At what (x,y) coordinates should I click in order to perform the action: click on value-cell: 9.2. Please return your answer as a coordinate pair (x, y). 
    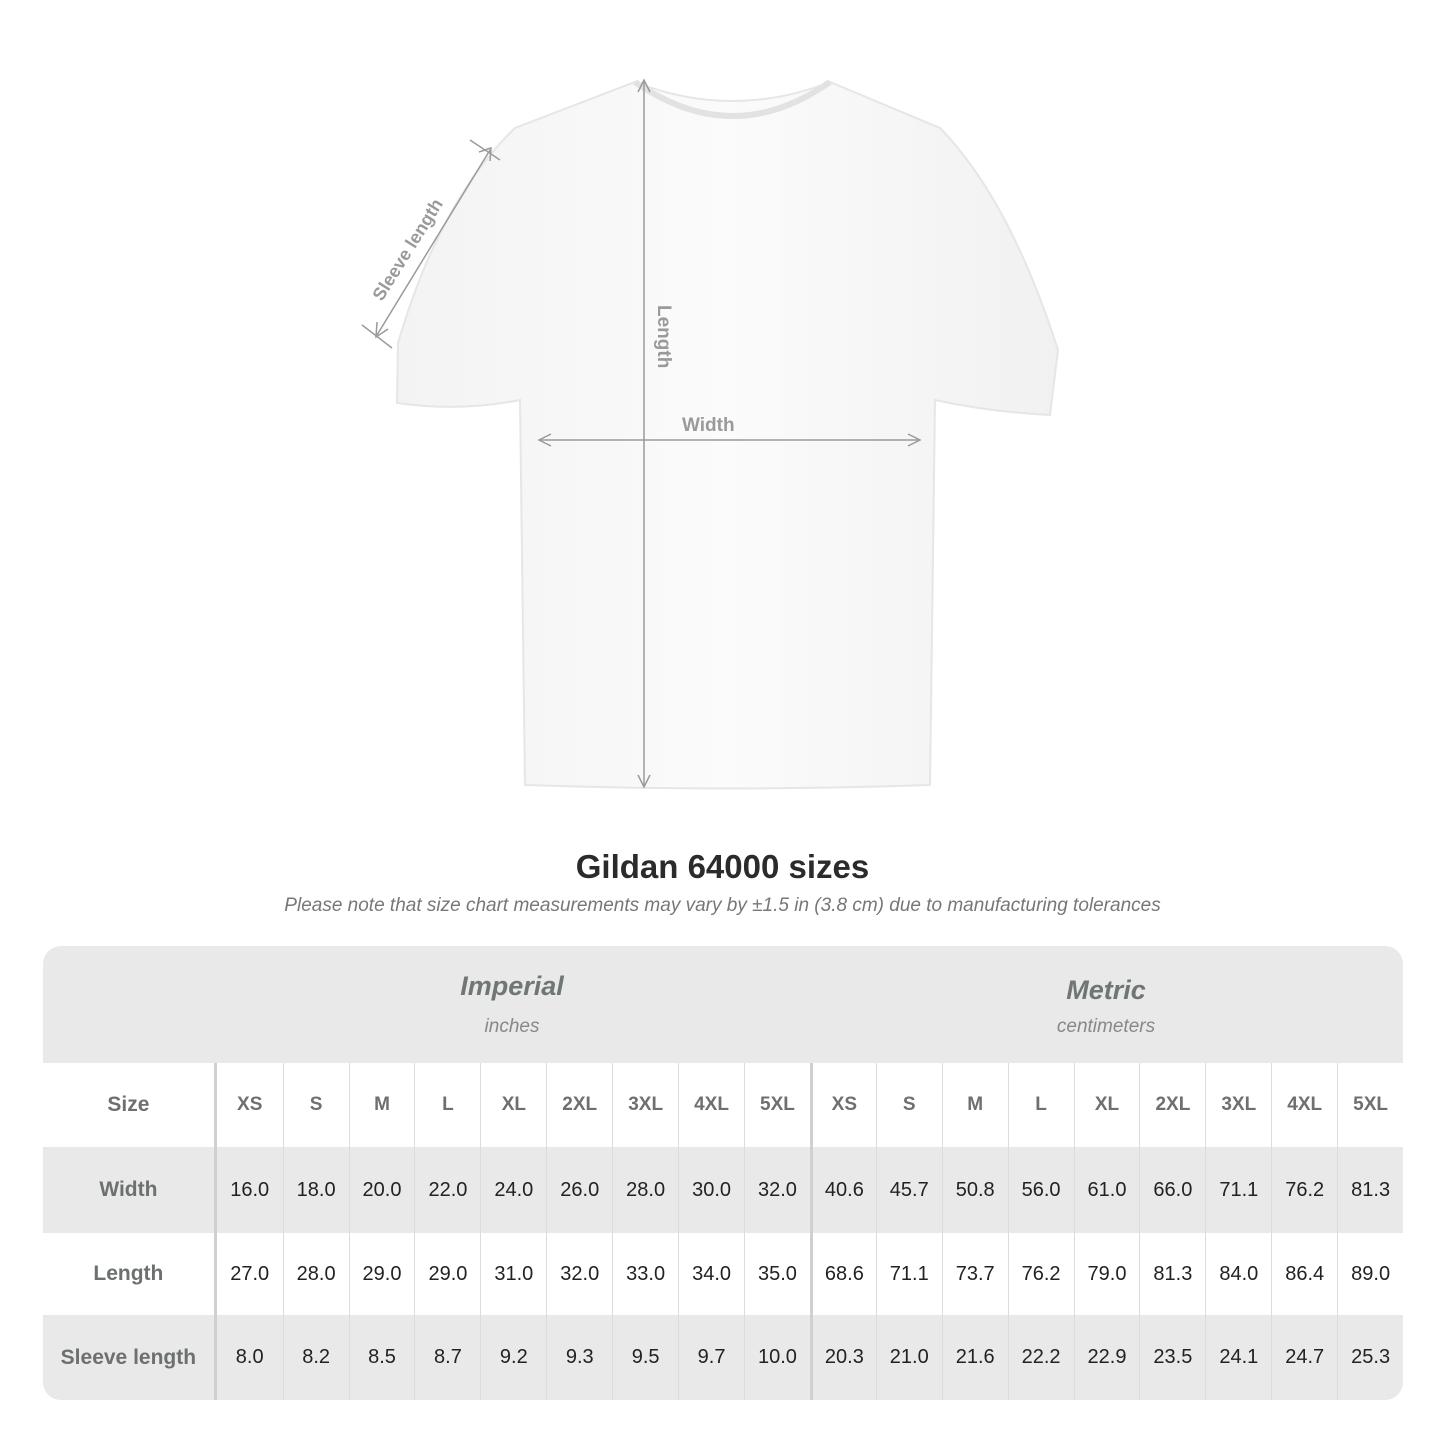
    Looking at the image, I should click on (513, 1357).